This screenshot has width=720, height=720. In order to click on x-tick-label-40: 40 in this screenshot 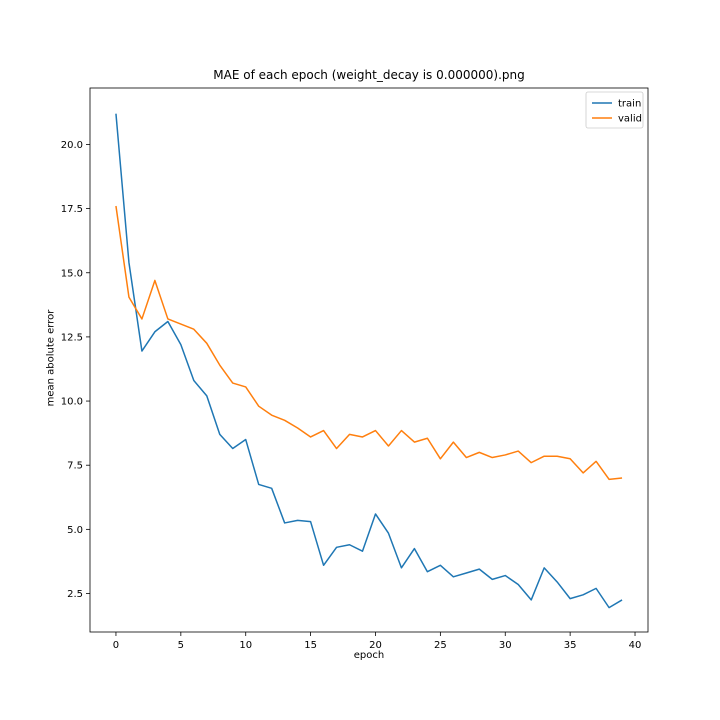, I will do `click(635, 645)`.